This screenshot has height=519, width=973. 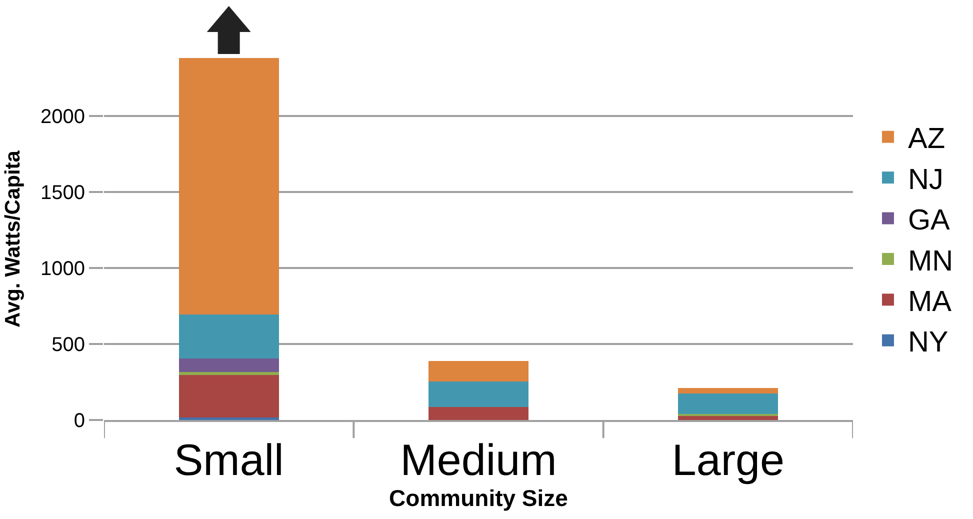 I want to click on legend-label: GA, so click(x=929, y=220).